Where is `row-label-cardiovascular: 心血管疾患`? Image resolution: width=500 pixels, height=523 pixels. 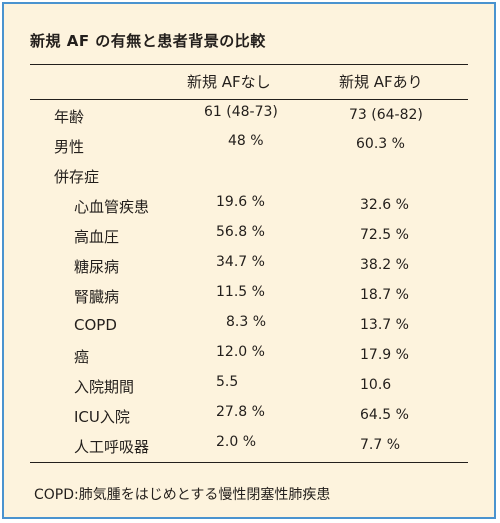 row-label-cardiovascular: 心血管疾患 is located at coordinates (112, 207).